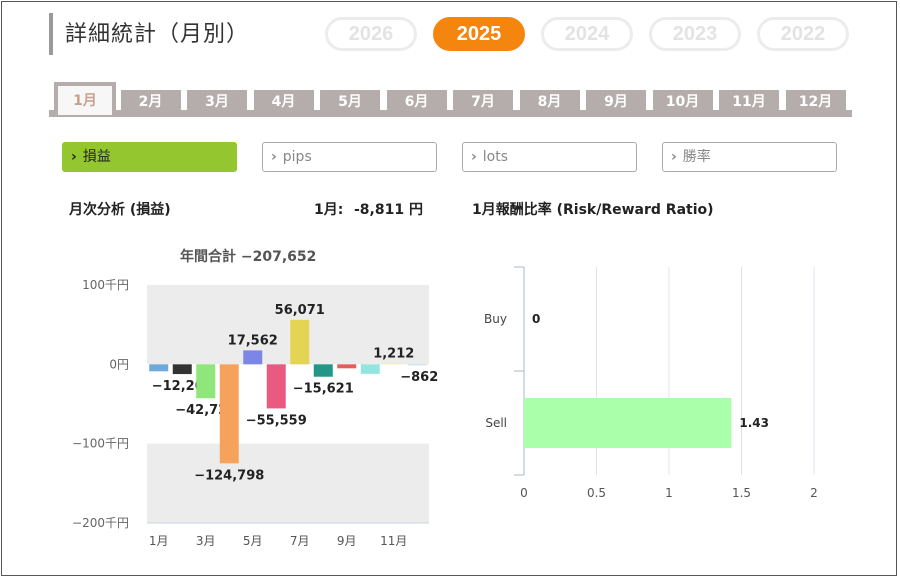 This screenshot has width=900, height=579. I want to click on year-button-2022: 2022, so click(803, 34).